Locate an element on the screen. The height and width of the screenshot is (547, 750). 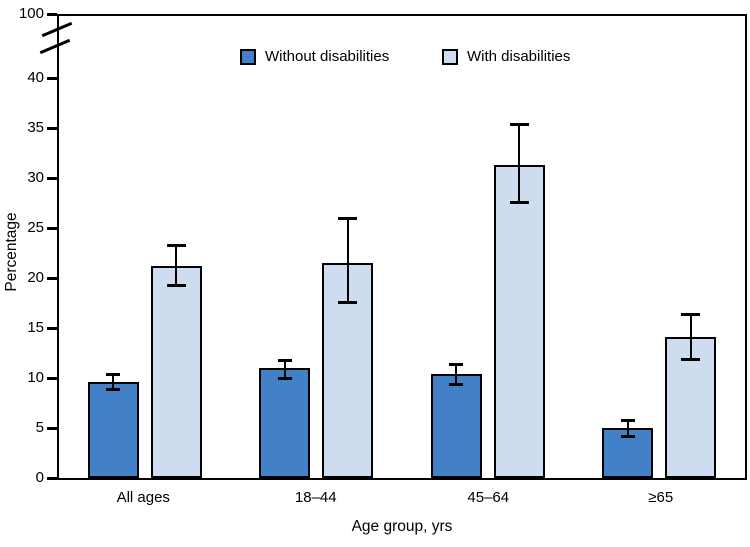
y-axis-title: Percentage is located at coordinates (11, 252).